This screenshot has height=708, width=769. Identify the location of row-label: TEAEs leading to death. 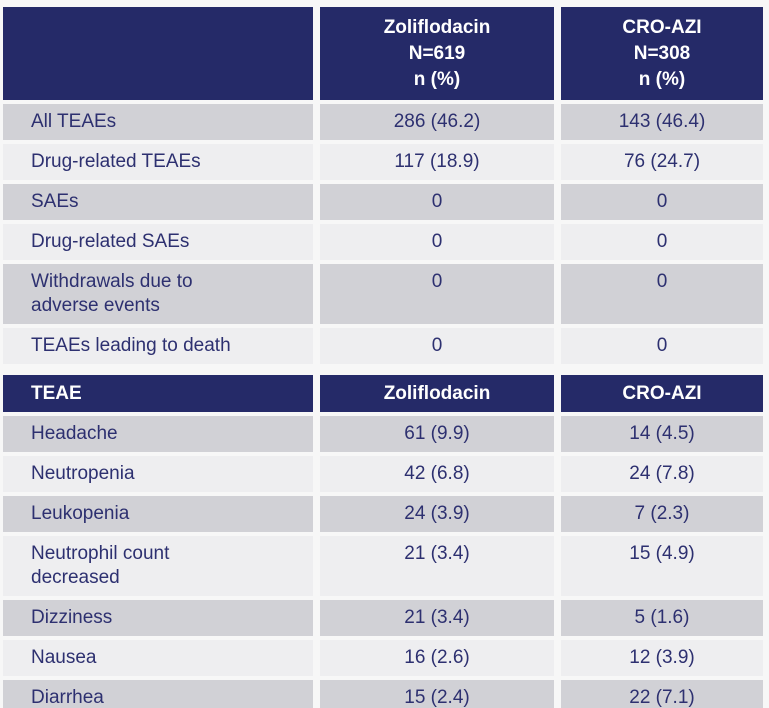
(158, 346).